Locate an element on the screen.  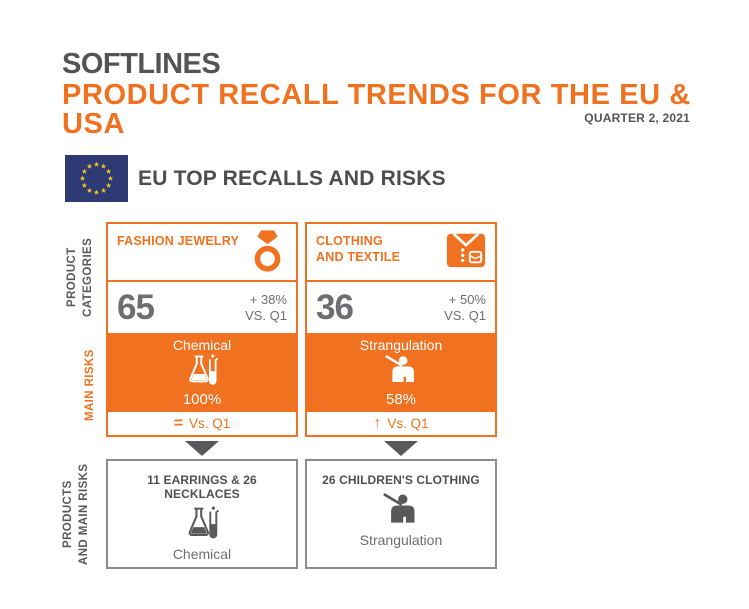
rail-product-categories: PRODUCT CATEGORIES is located at coordinates (80, 277).